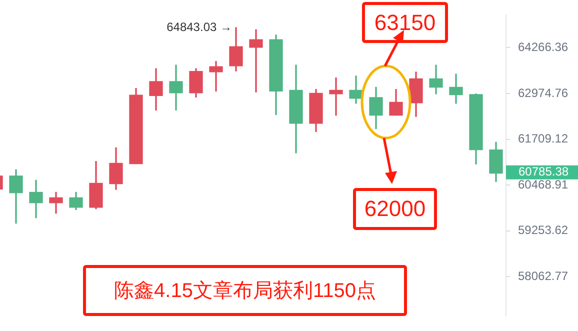  Describe the element at coordinates (543, 93) in the screenshot. I see `y-tick-label: 62974.76` at that location.